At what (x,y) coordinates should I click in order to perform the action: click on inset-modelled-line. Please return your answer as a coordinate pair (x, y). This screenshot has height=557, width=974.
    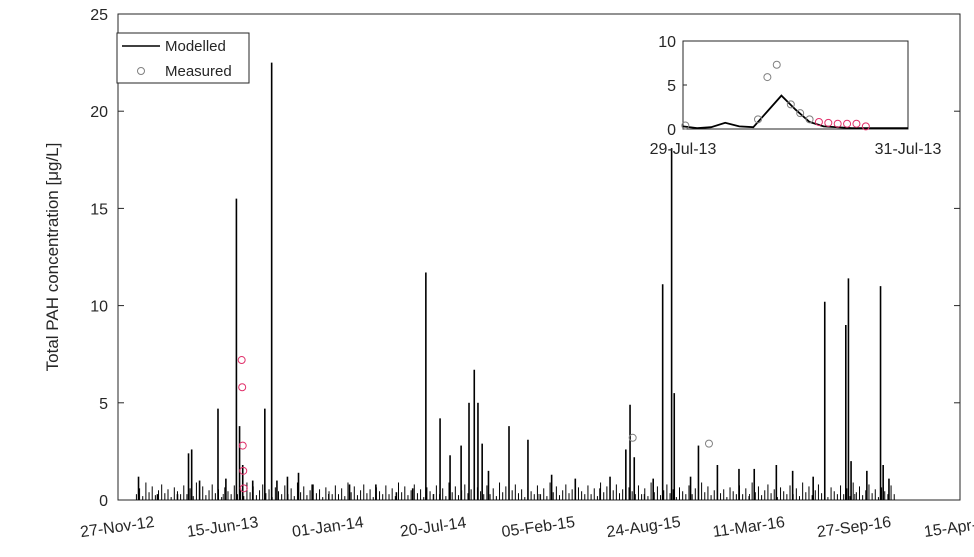
    Looking at the image, I should click on (795, 112).